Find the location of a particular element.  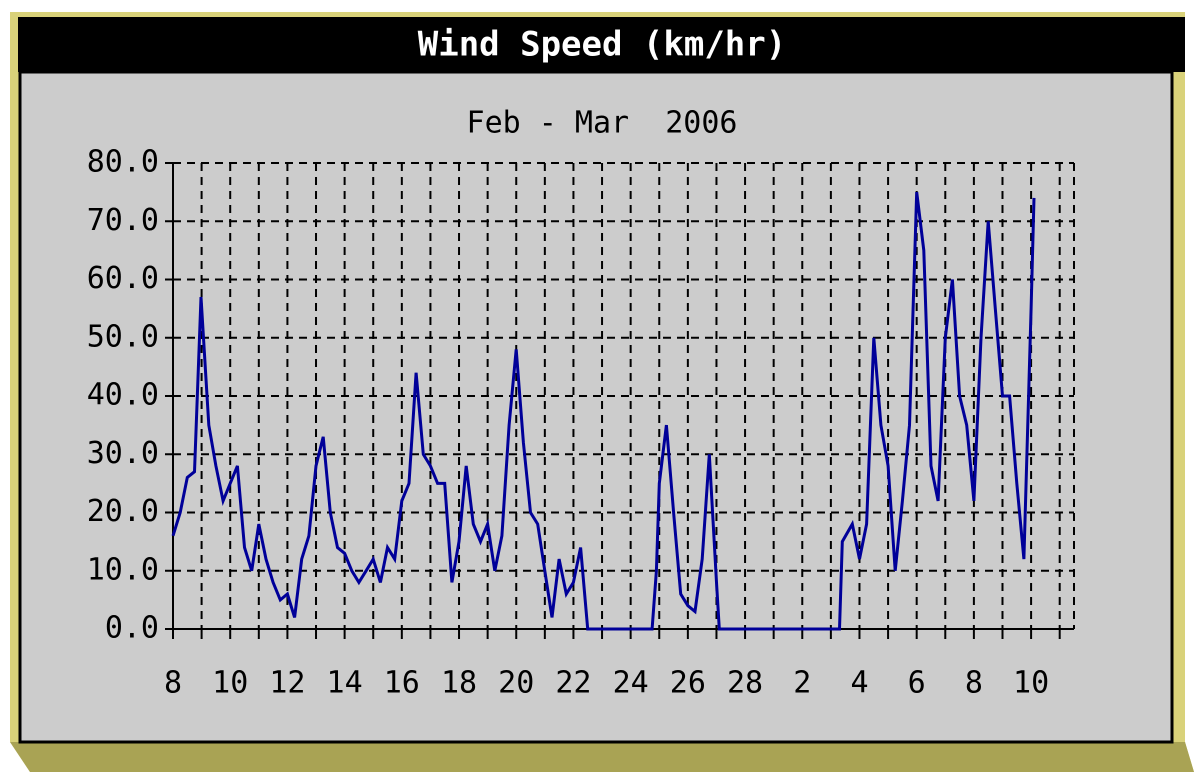

x-tick-label: 20 is located at coordinates (516, 683).